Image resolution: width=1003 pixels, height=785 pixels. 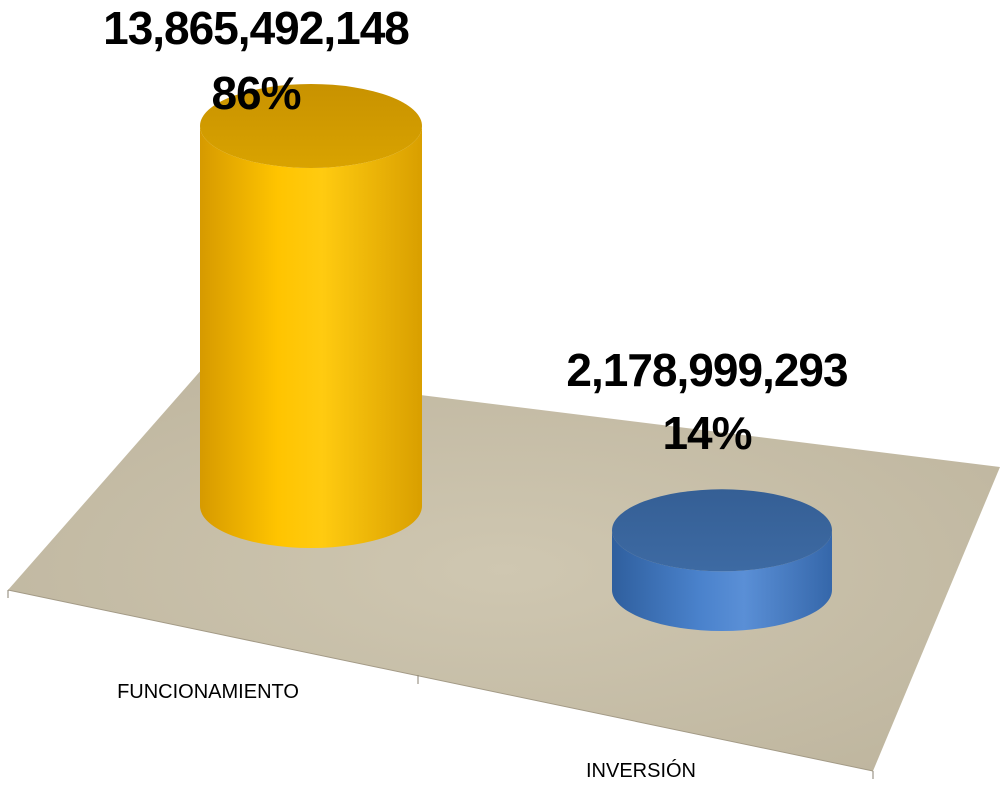 What do you see at coordinates (706, 433) in the screenshot?
I see `data-label-percent-inversion: 14%` at bounding box center [706, 433].